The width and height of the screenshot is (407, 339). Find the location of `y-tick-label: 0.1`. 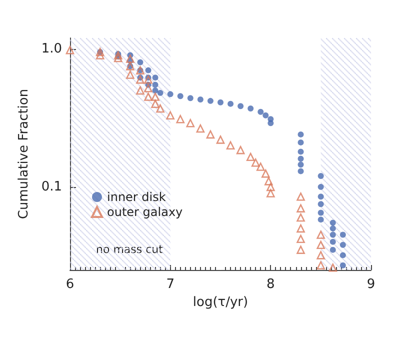

y-tick-label: 0.1 is located at coordinates (51, 186).